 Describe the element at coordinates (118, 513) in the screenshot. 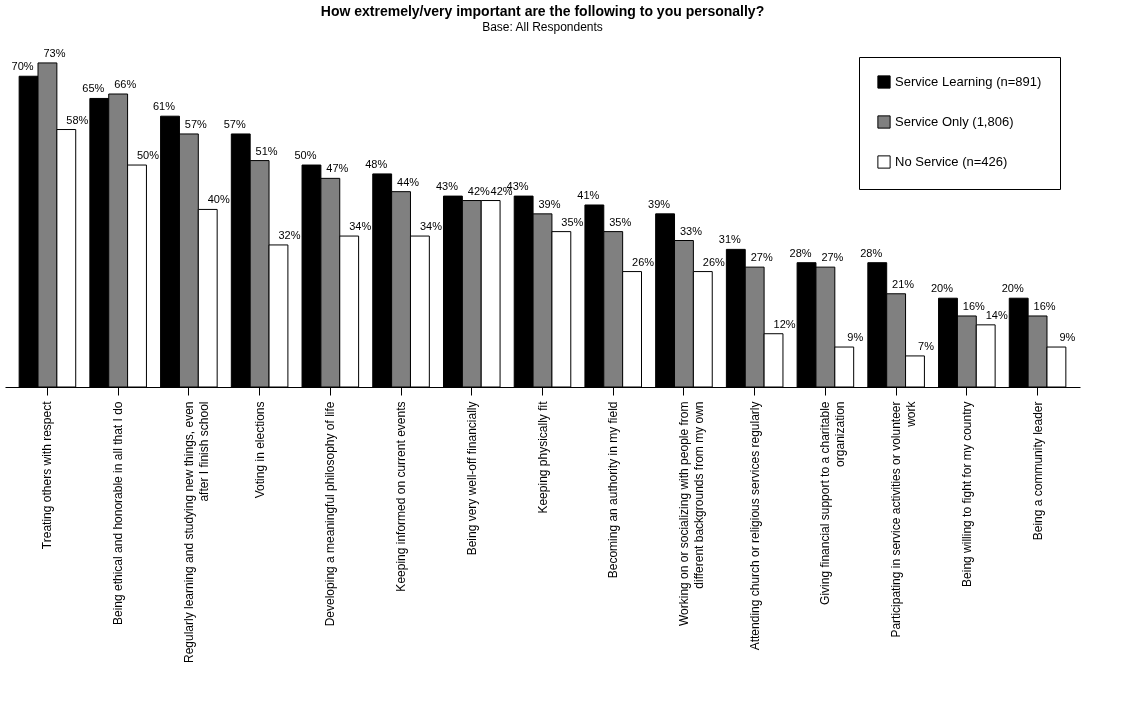

I see `x-tick-label: Being ethical and honorable in all that I do` at that location.